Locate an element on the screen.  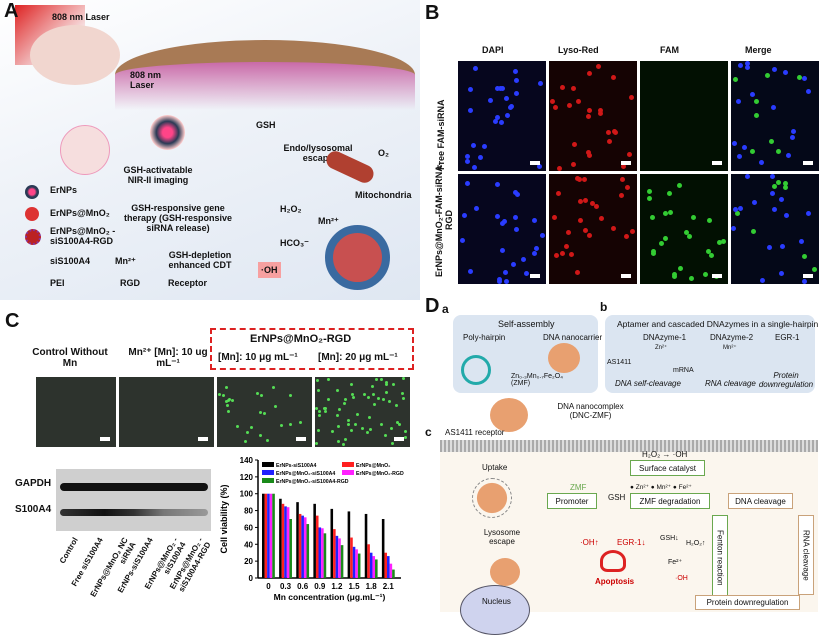
escaped-particle is located at coordinates (505, 572).